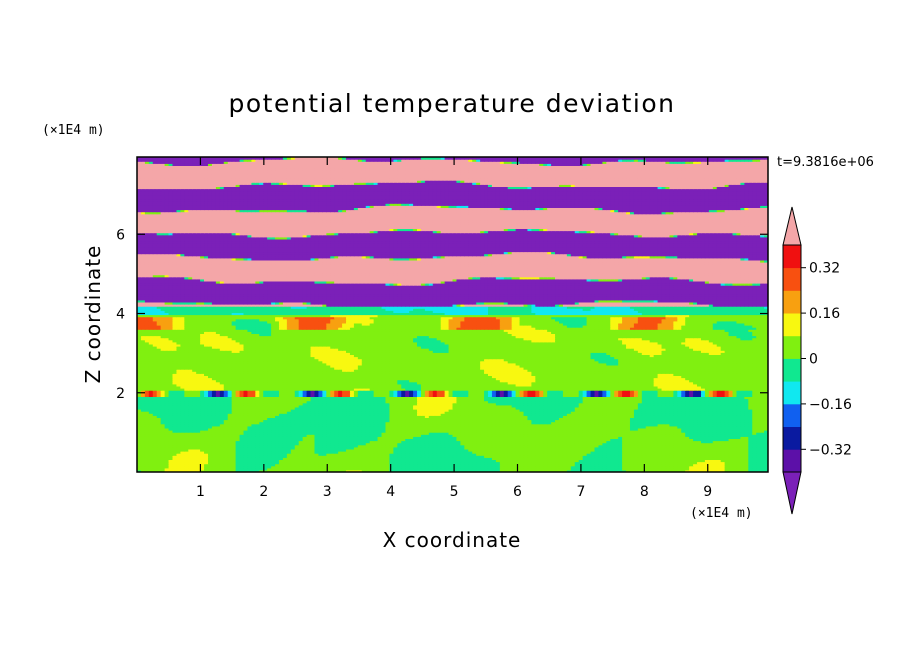  What do you see at coordinates (825, 162) in the screenshot?
I see `time-label: t=9.3816e+06` at bounding box center [825, 162].